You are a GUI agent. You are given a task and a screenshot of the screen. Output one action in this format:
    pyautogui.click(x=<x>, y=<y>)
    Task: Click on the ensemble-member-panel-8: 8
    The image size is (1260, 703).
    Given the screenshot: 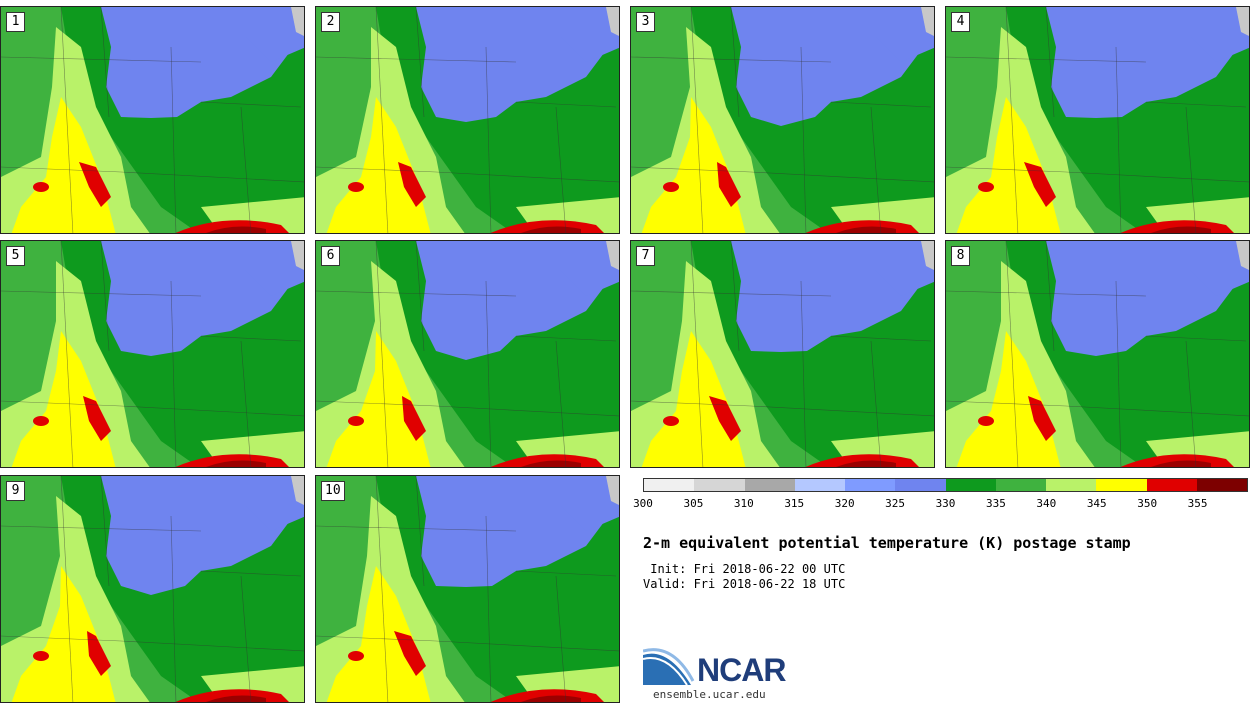 What is the action you would take?
    pyautogui.click(x=1097, y=354)
    